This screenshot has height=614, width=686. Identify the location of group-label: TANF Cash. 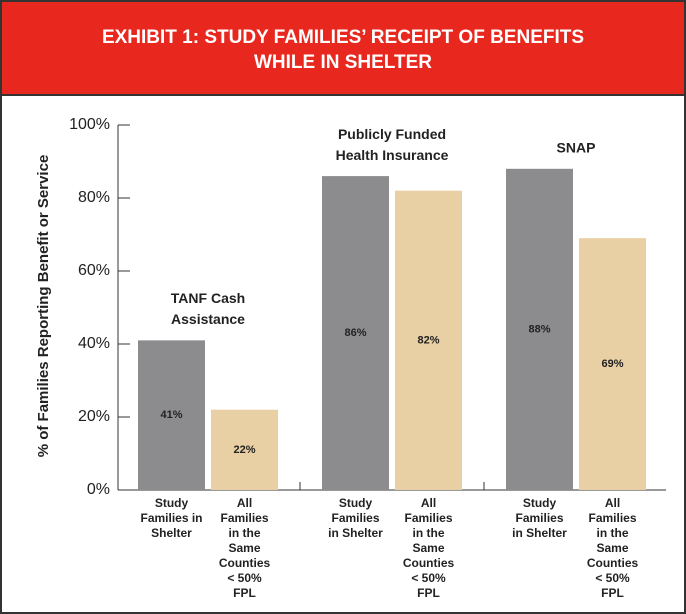
(208, 298).